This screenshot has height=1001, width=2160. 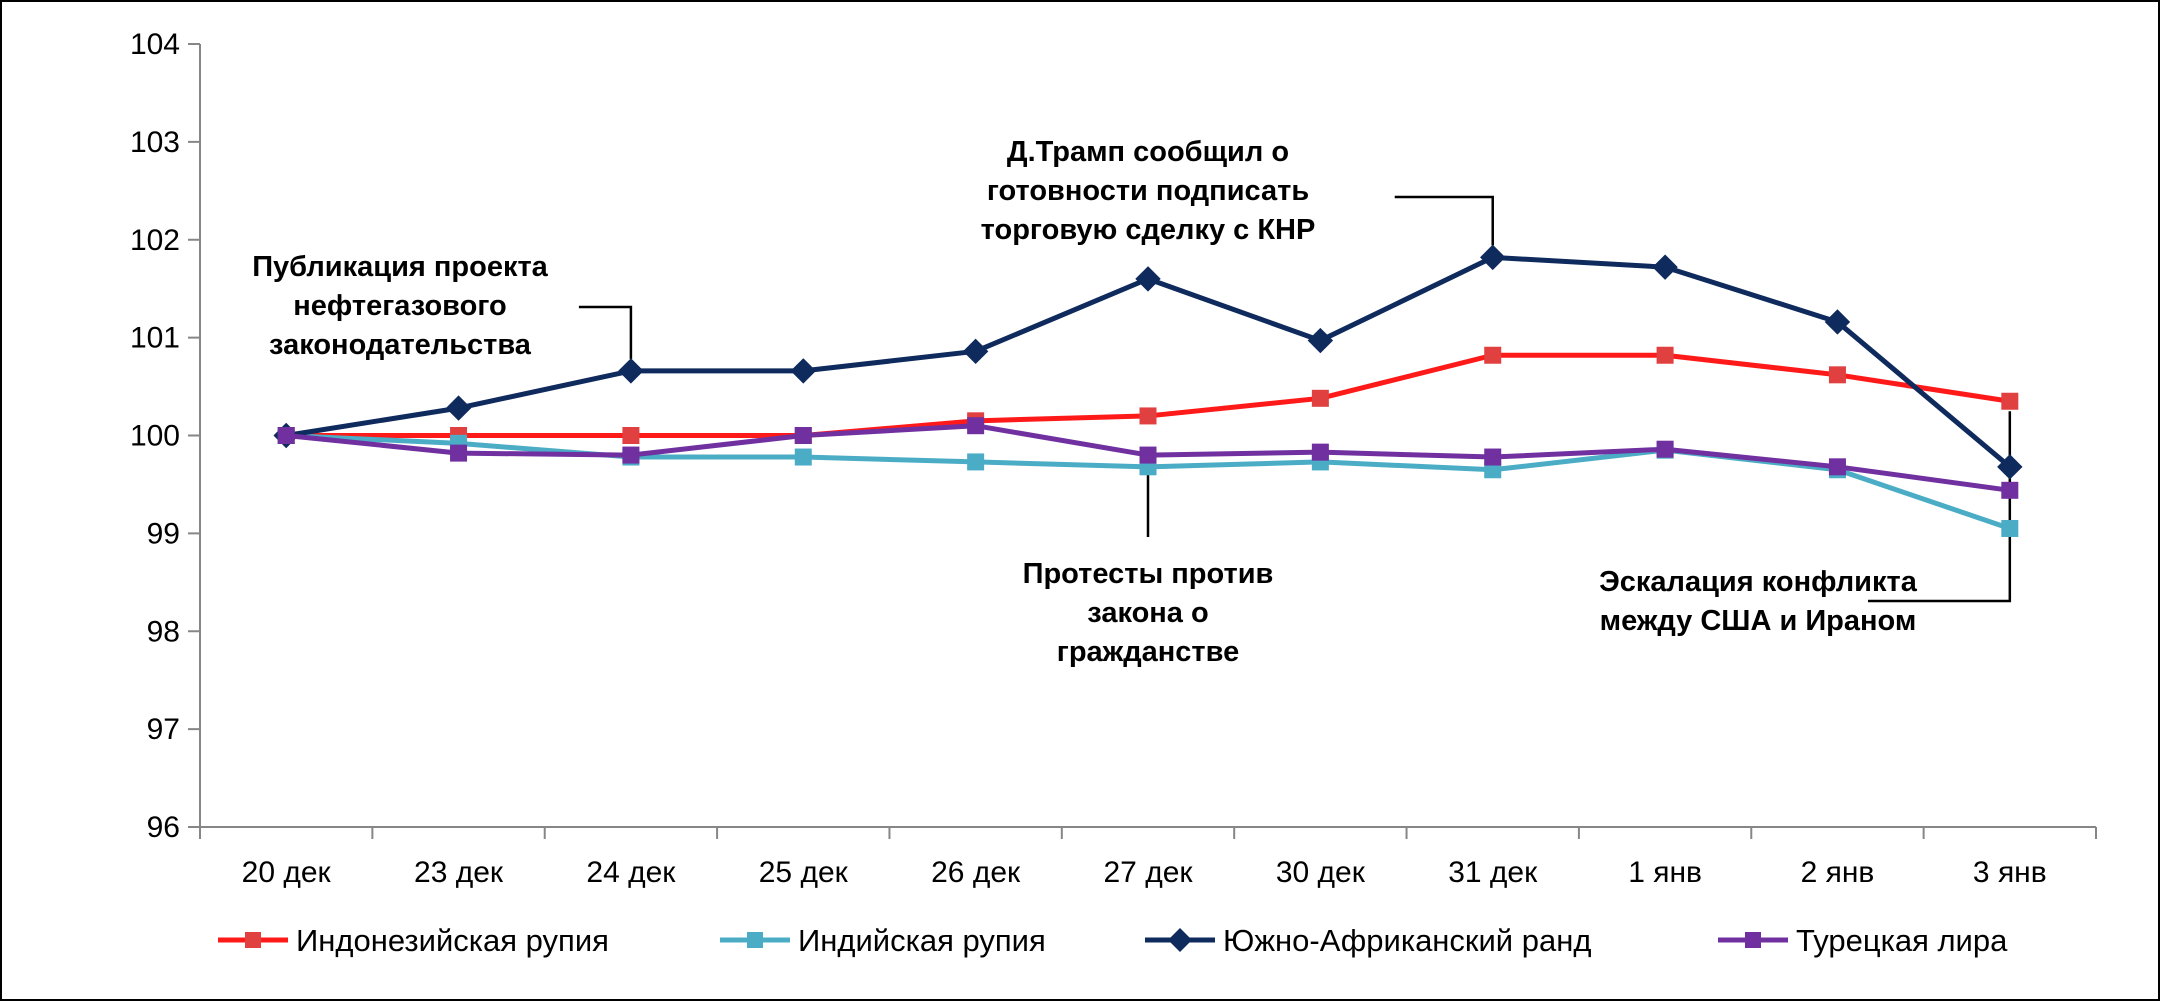 What do you see at coordinates (1838, 872) in the screenshot?
I see `x-tick-label: 2 янв` at bounding box center [1838, 872].